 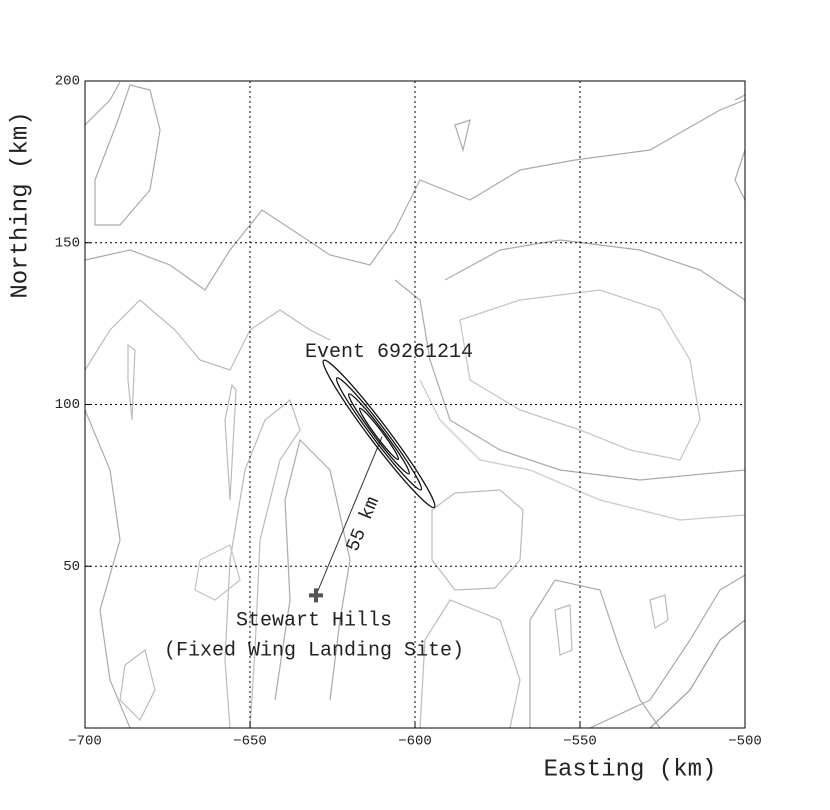 I want to click on site-marker, so click(x=316, y=595).